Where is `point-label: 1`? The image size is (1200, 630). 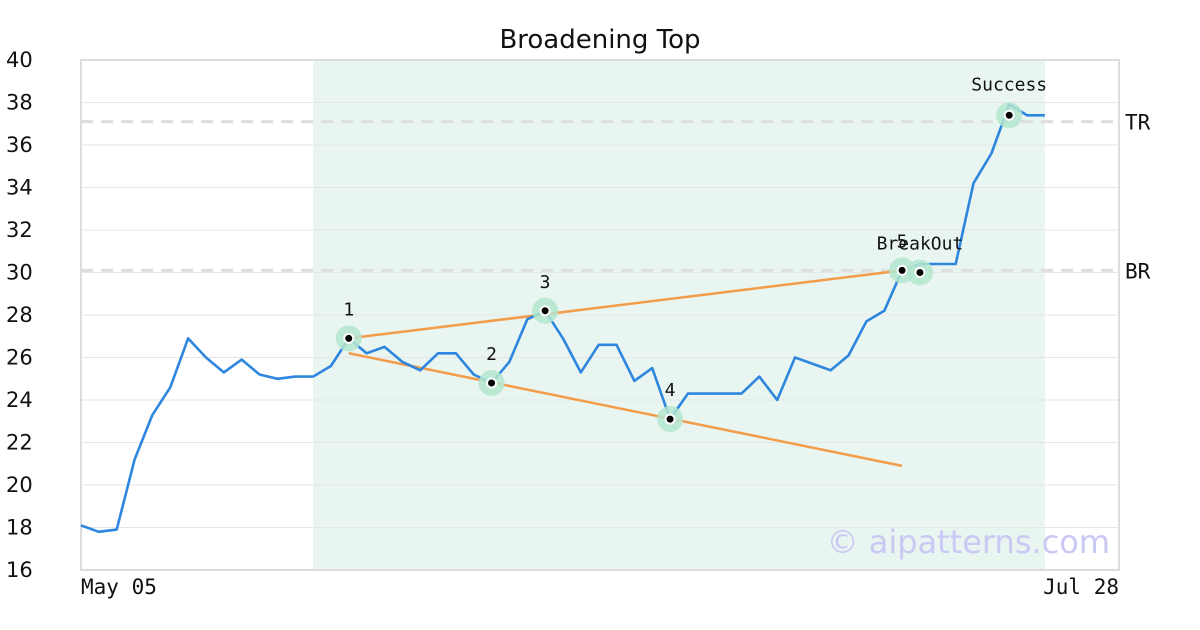
point-label: 1 is located at coordinates (348, 309).